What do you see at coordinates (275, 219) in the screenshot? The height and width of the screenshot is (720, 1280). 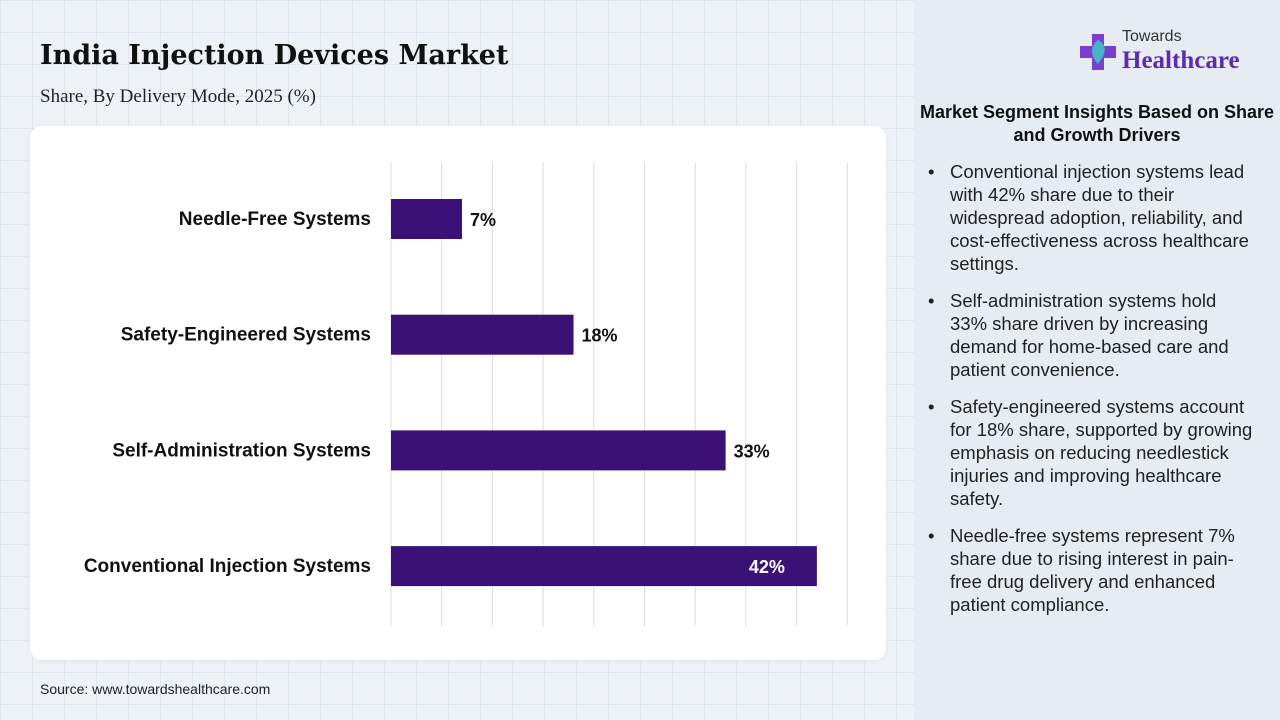 I see `category-label: Needle-Free Systems` at bounding box center [275, 219].